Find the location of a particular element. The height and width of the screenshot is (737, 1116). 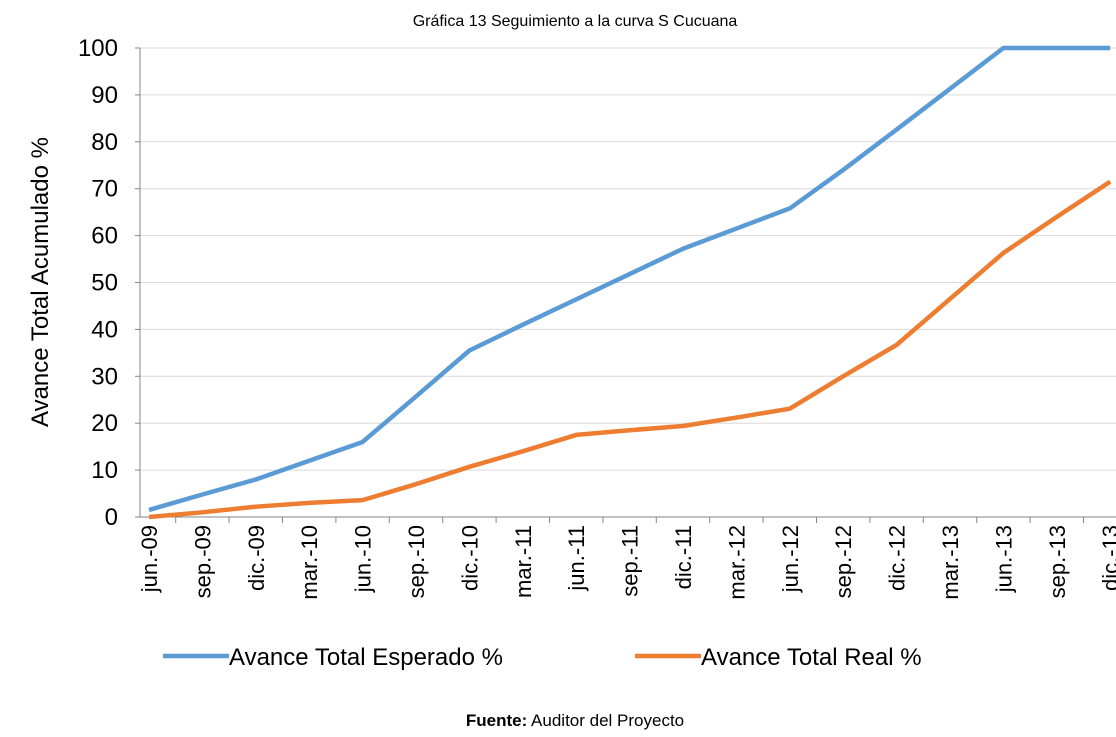

x-tick-label: dic.-11 is located at coordinates (683, 557).